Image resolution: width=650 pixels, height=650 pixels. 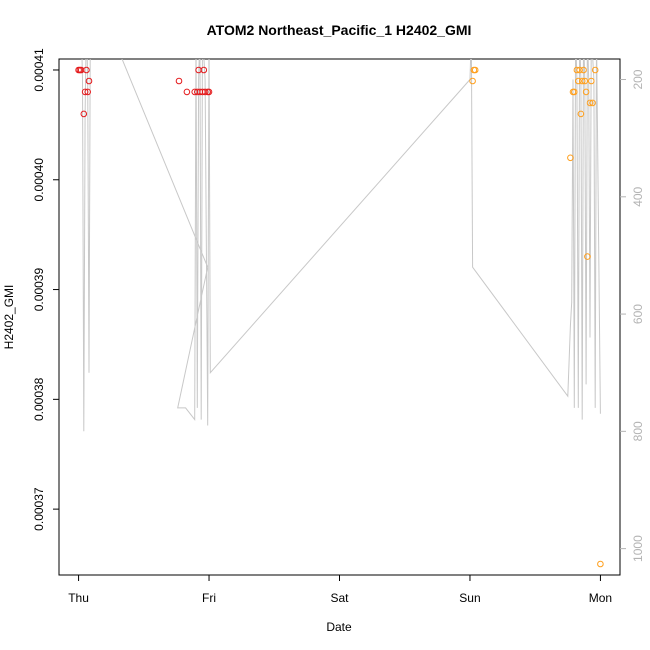 What do you see at coordinates (600, 598) in the screenshot?
I see `x-tick-label: Mon` at bounding box center [600, 598].